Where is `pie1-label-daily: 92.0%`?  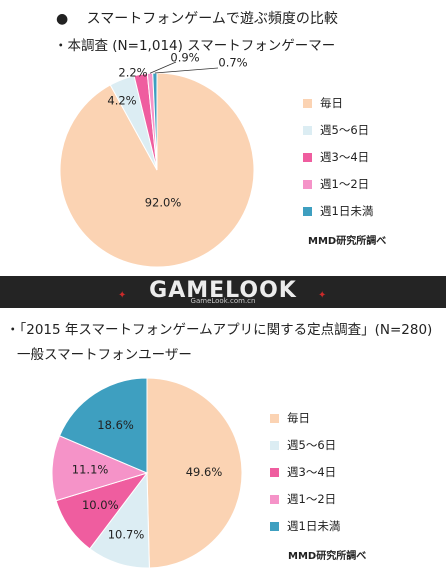
pie1-label-daily: 92.0% is located at coordinates (163, 203).